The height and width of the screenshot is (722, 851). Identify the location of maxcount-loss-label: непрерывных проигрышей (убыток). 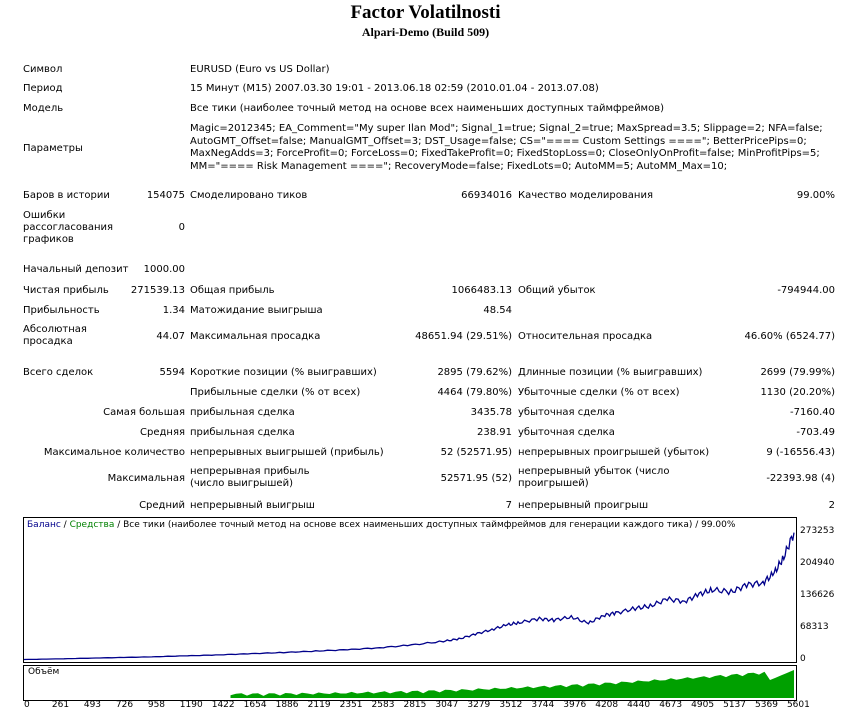
(614, 452).